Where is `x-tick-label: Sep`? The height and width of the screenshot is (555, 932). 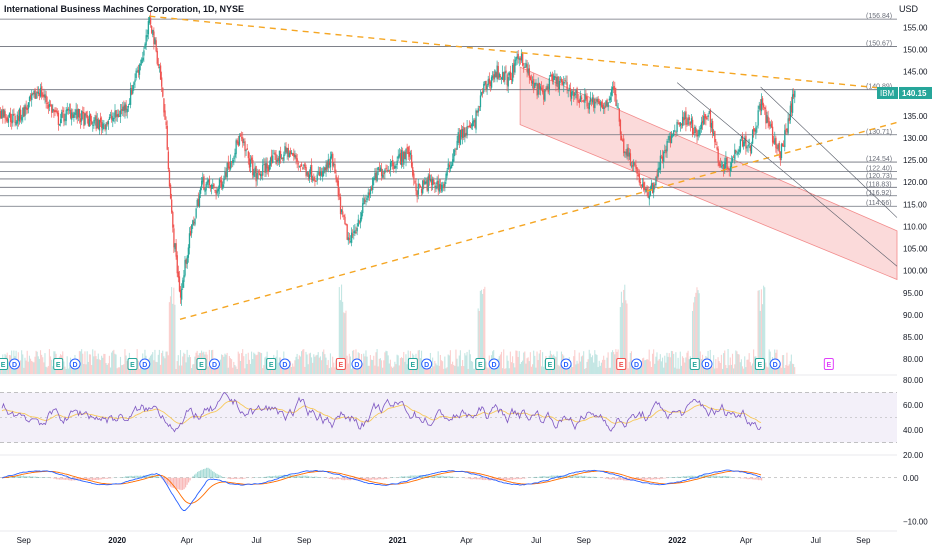 x-tick-label: Sep is located at coordinates (304, 540).